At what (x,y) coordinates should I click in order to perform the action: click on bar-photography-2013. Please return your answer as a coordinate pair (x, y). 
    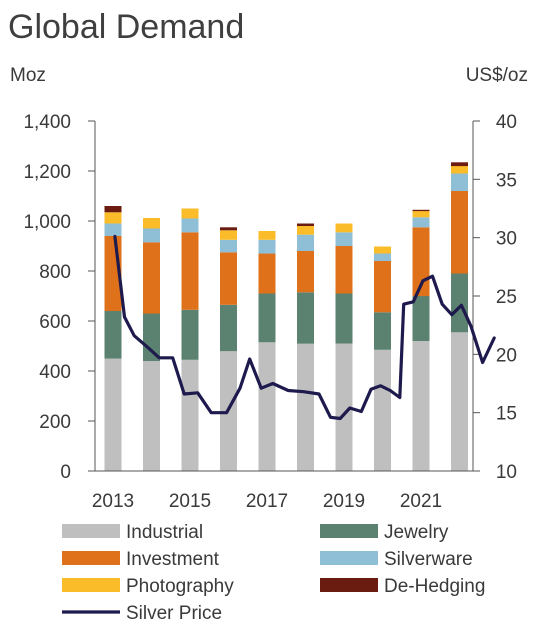
    Looking at the image, I should click on (113, 218).